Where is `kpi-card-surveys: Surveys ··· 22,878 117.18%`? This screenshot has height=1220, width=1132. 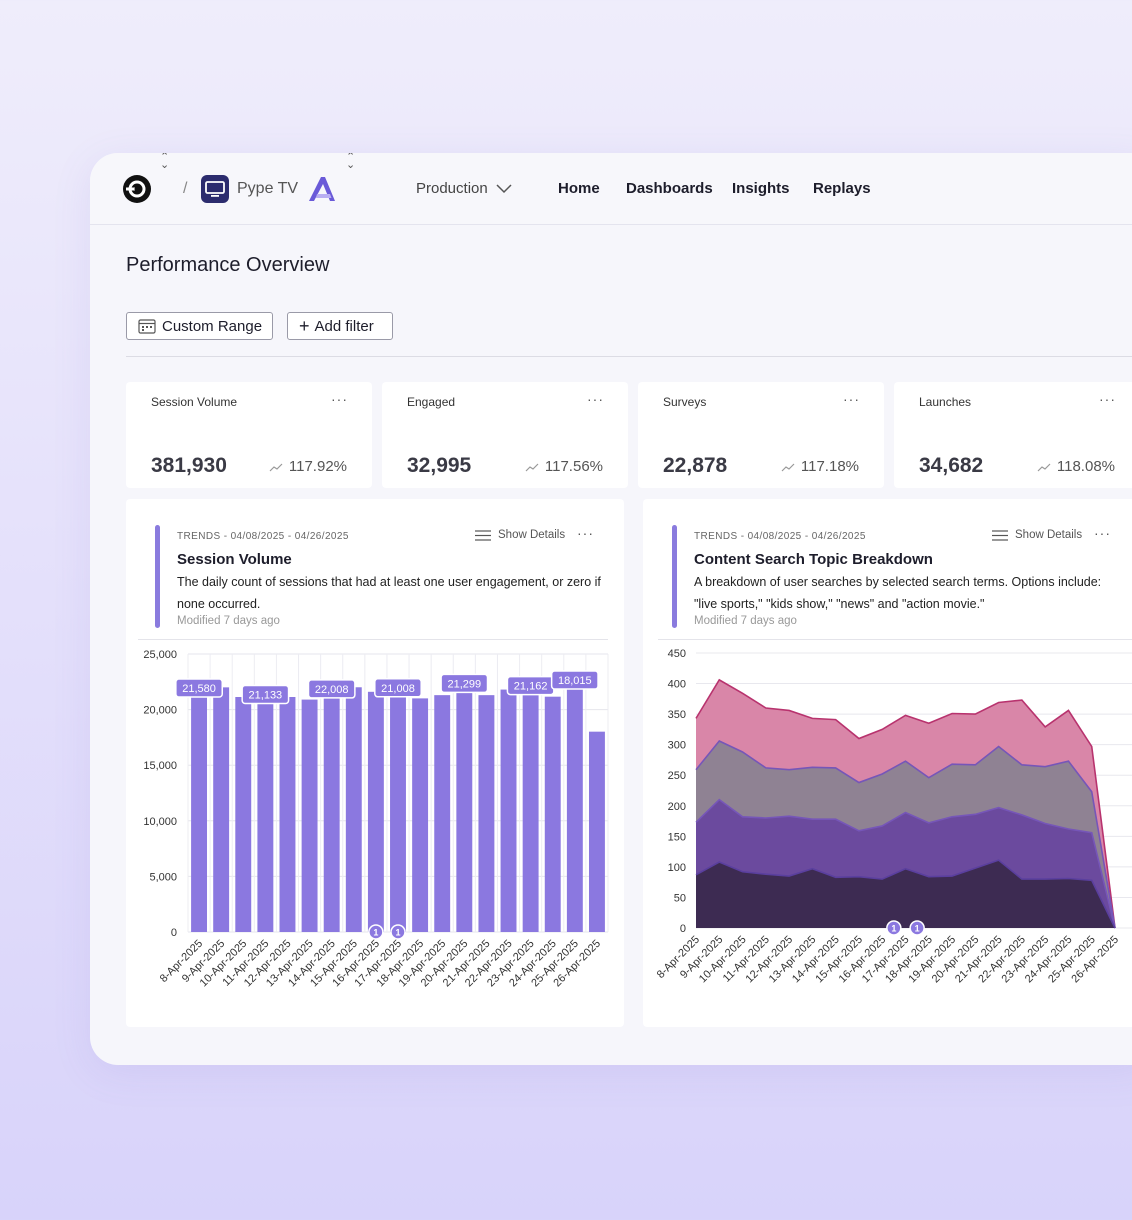
kpi-card-surveys: Surveys ··· 22,878 117.18% is located at coordinates (761, 435).